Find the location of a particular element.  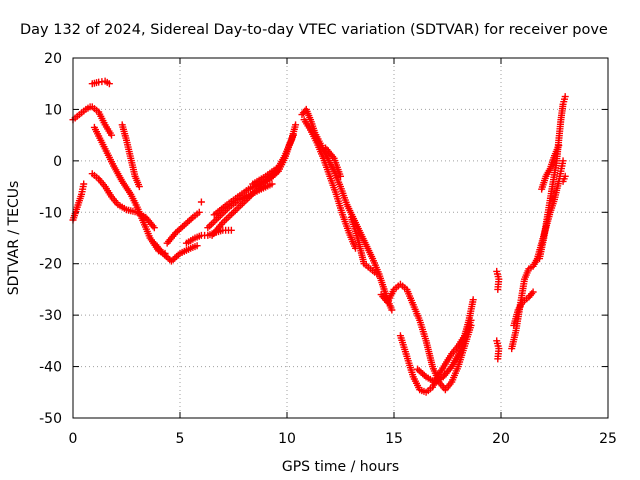

x-tick-label: 20 is located at coordinates (501, 439).